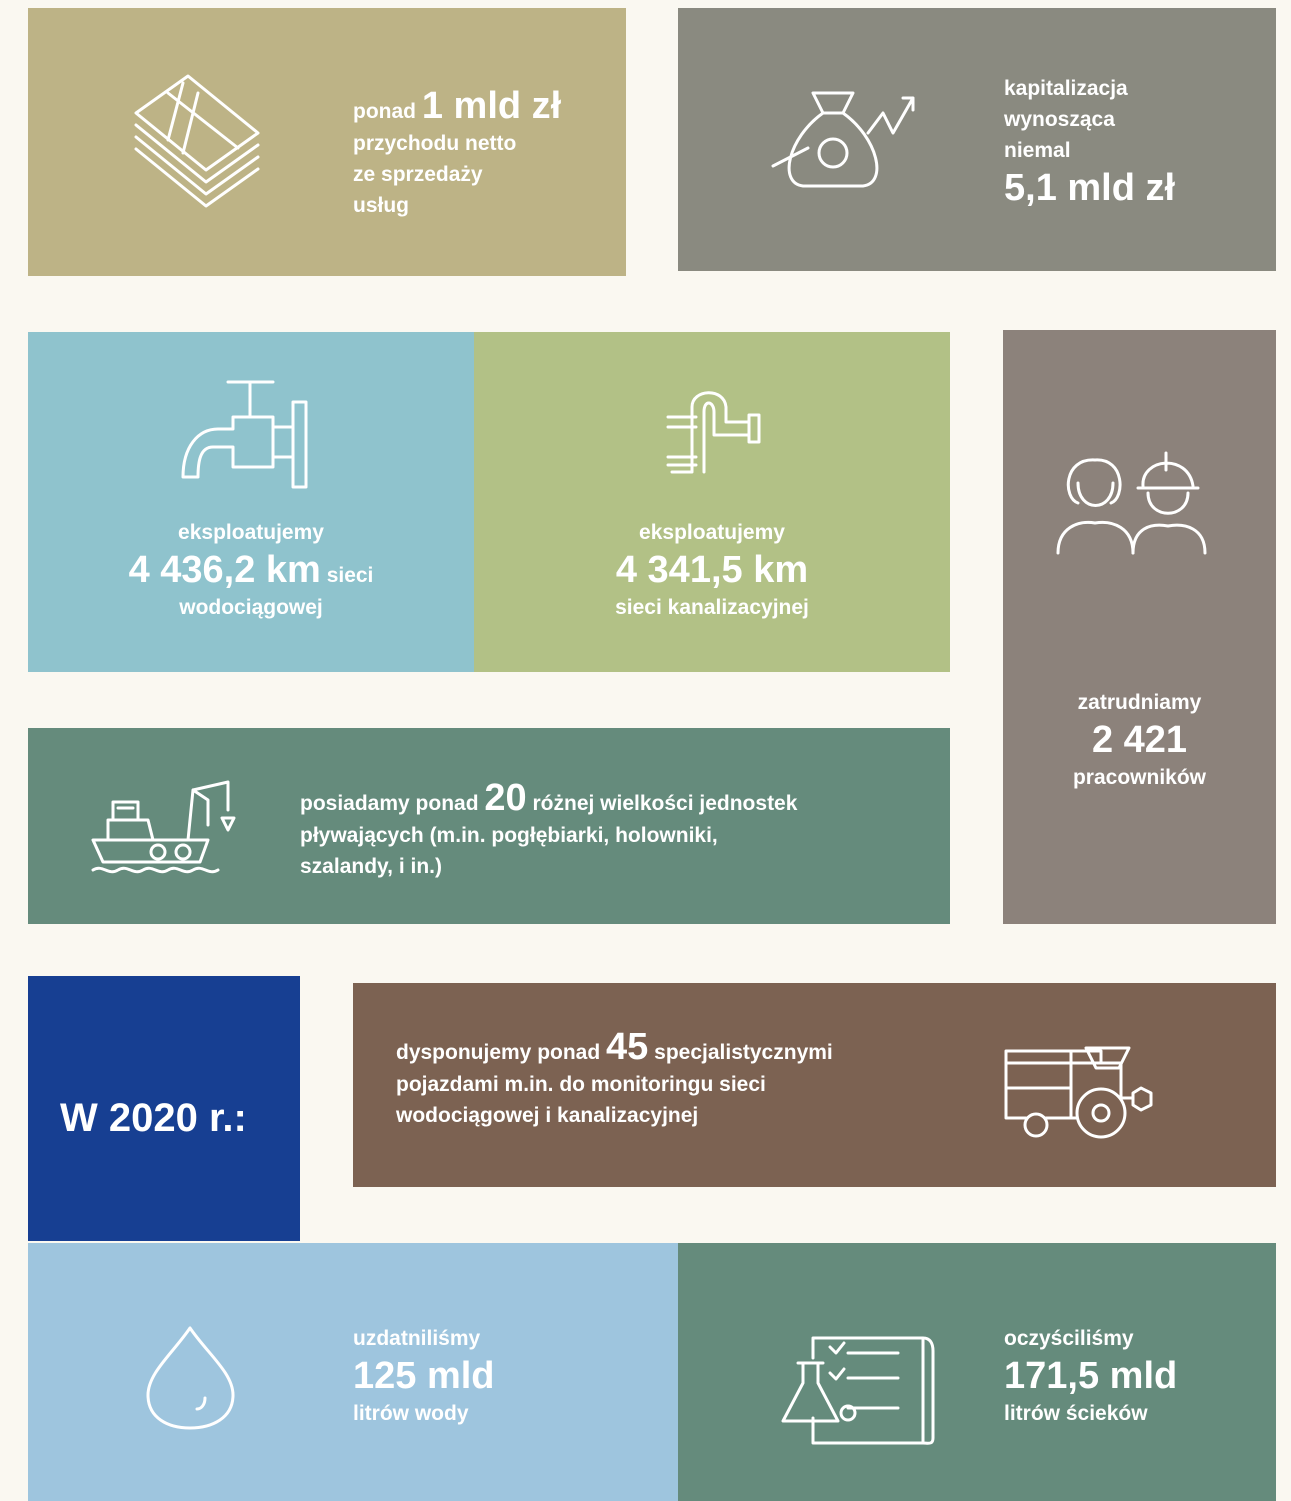 This screenshot has height=1501, width=1291. Describe the element at coordinates (1037, 150) in the screenshot. I see `line: niemal` at that location.